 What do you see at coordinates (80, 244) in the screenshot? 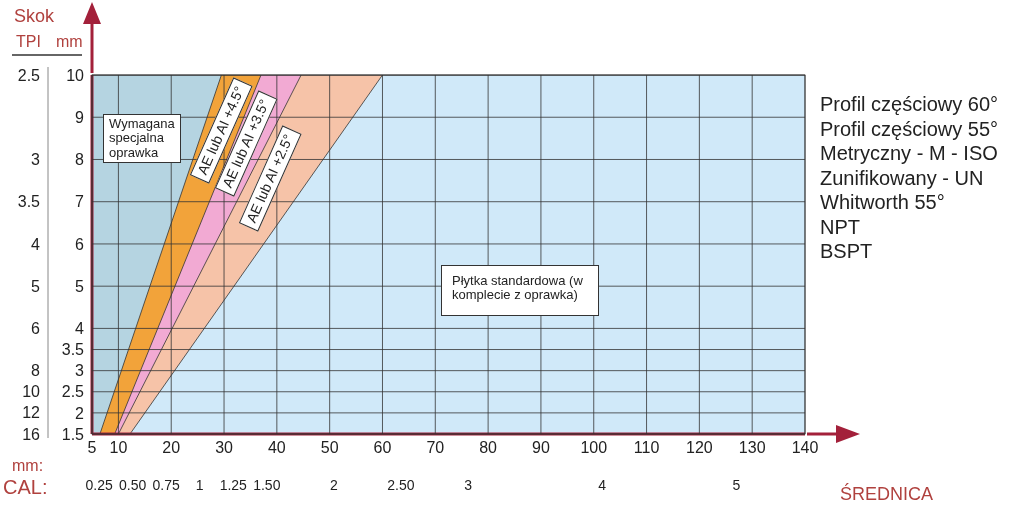
I see `y-tick-label: 6` at bounding box center [80, 244].